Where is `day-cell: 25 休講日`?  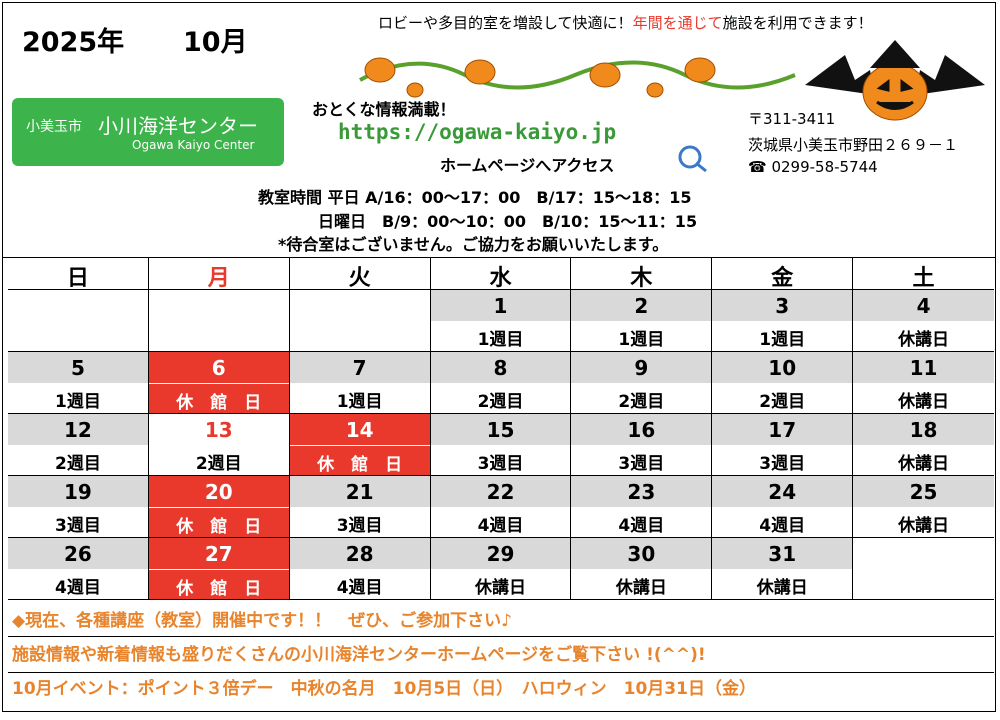 day-cell: 25 休講日 is located at coordinates (923, 507).